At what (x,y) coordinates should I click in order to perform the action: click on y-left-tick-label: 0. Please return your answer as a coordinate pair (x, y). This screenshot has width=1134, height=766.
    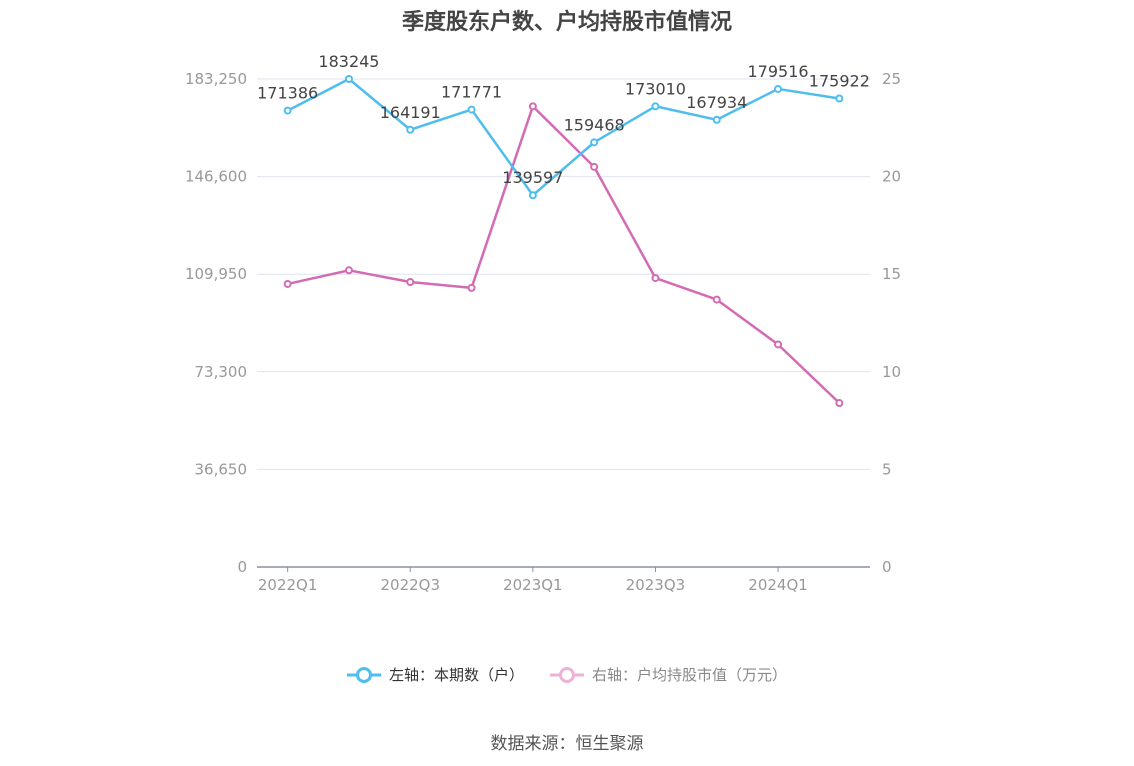
    Looking at the image, I should click on (242, 567).